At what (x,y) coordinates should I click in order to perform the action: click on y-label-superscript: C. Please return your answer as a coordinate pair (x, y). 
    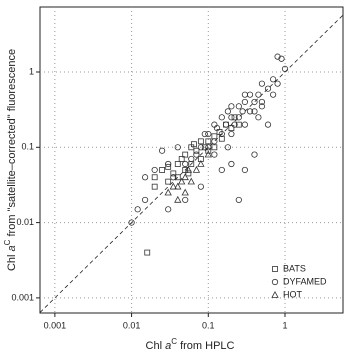
    Looking at the image, I should click on (7, 242).